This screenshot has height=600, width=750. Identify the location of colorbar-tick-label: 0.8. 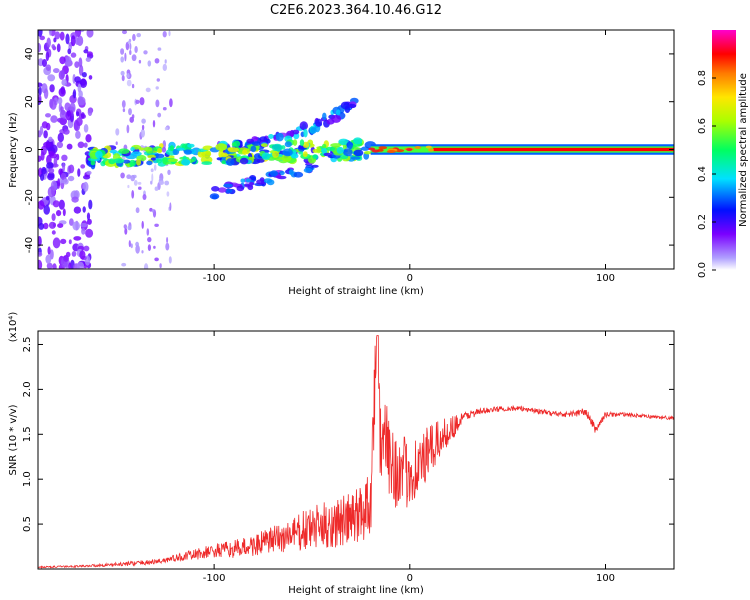
(702, 78).